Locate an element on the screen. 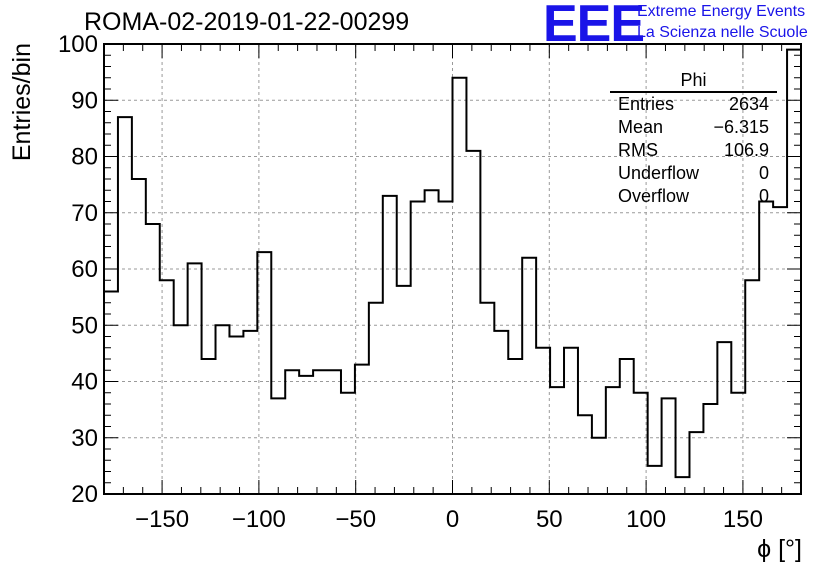 Image resolution: width=836 pixels, height=572 pixels. y-tick-labels: 20 30 40 50 60 70 80 90 100 is located at coordinates (78, 269).